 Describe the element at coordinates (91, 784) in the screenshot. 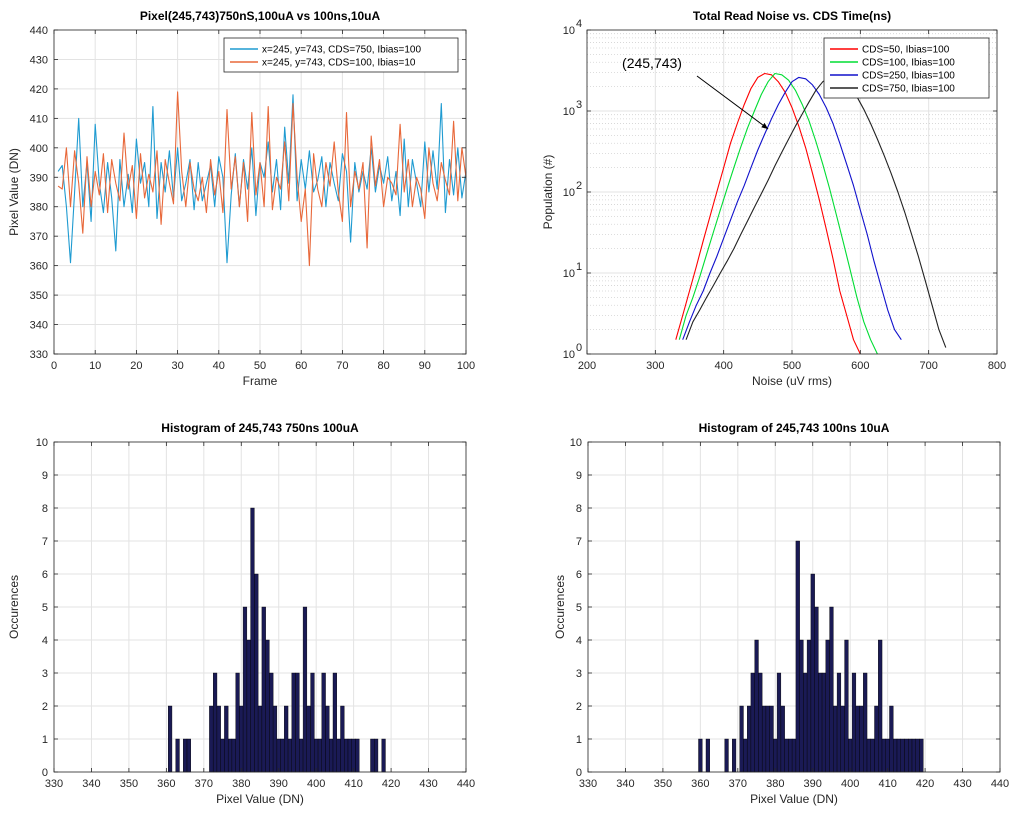

I see `x-tick-label: 340` at that location.